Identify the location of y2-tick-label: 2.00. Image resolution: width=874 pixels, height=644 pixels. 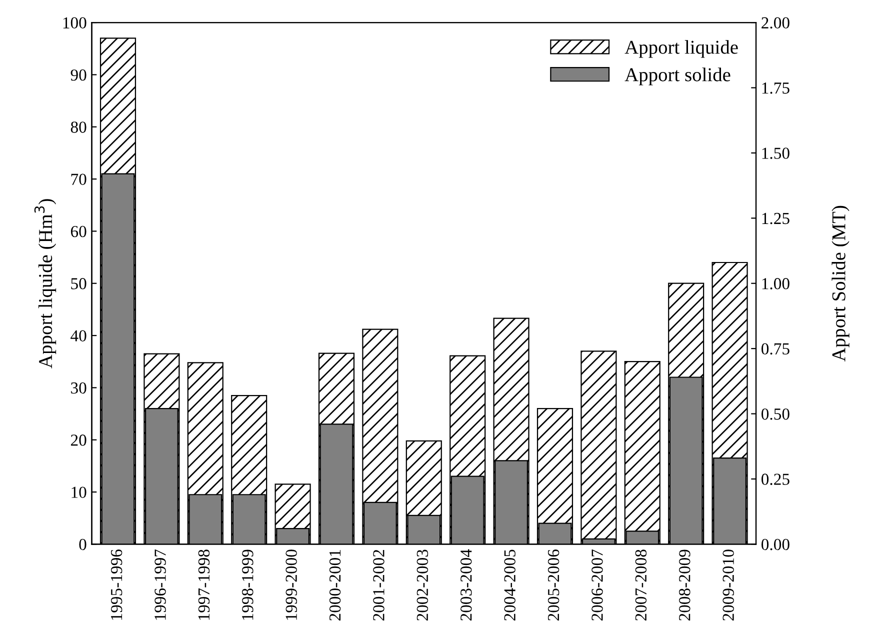
(776, 23).